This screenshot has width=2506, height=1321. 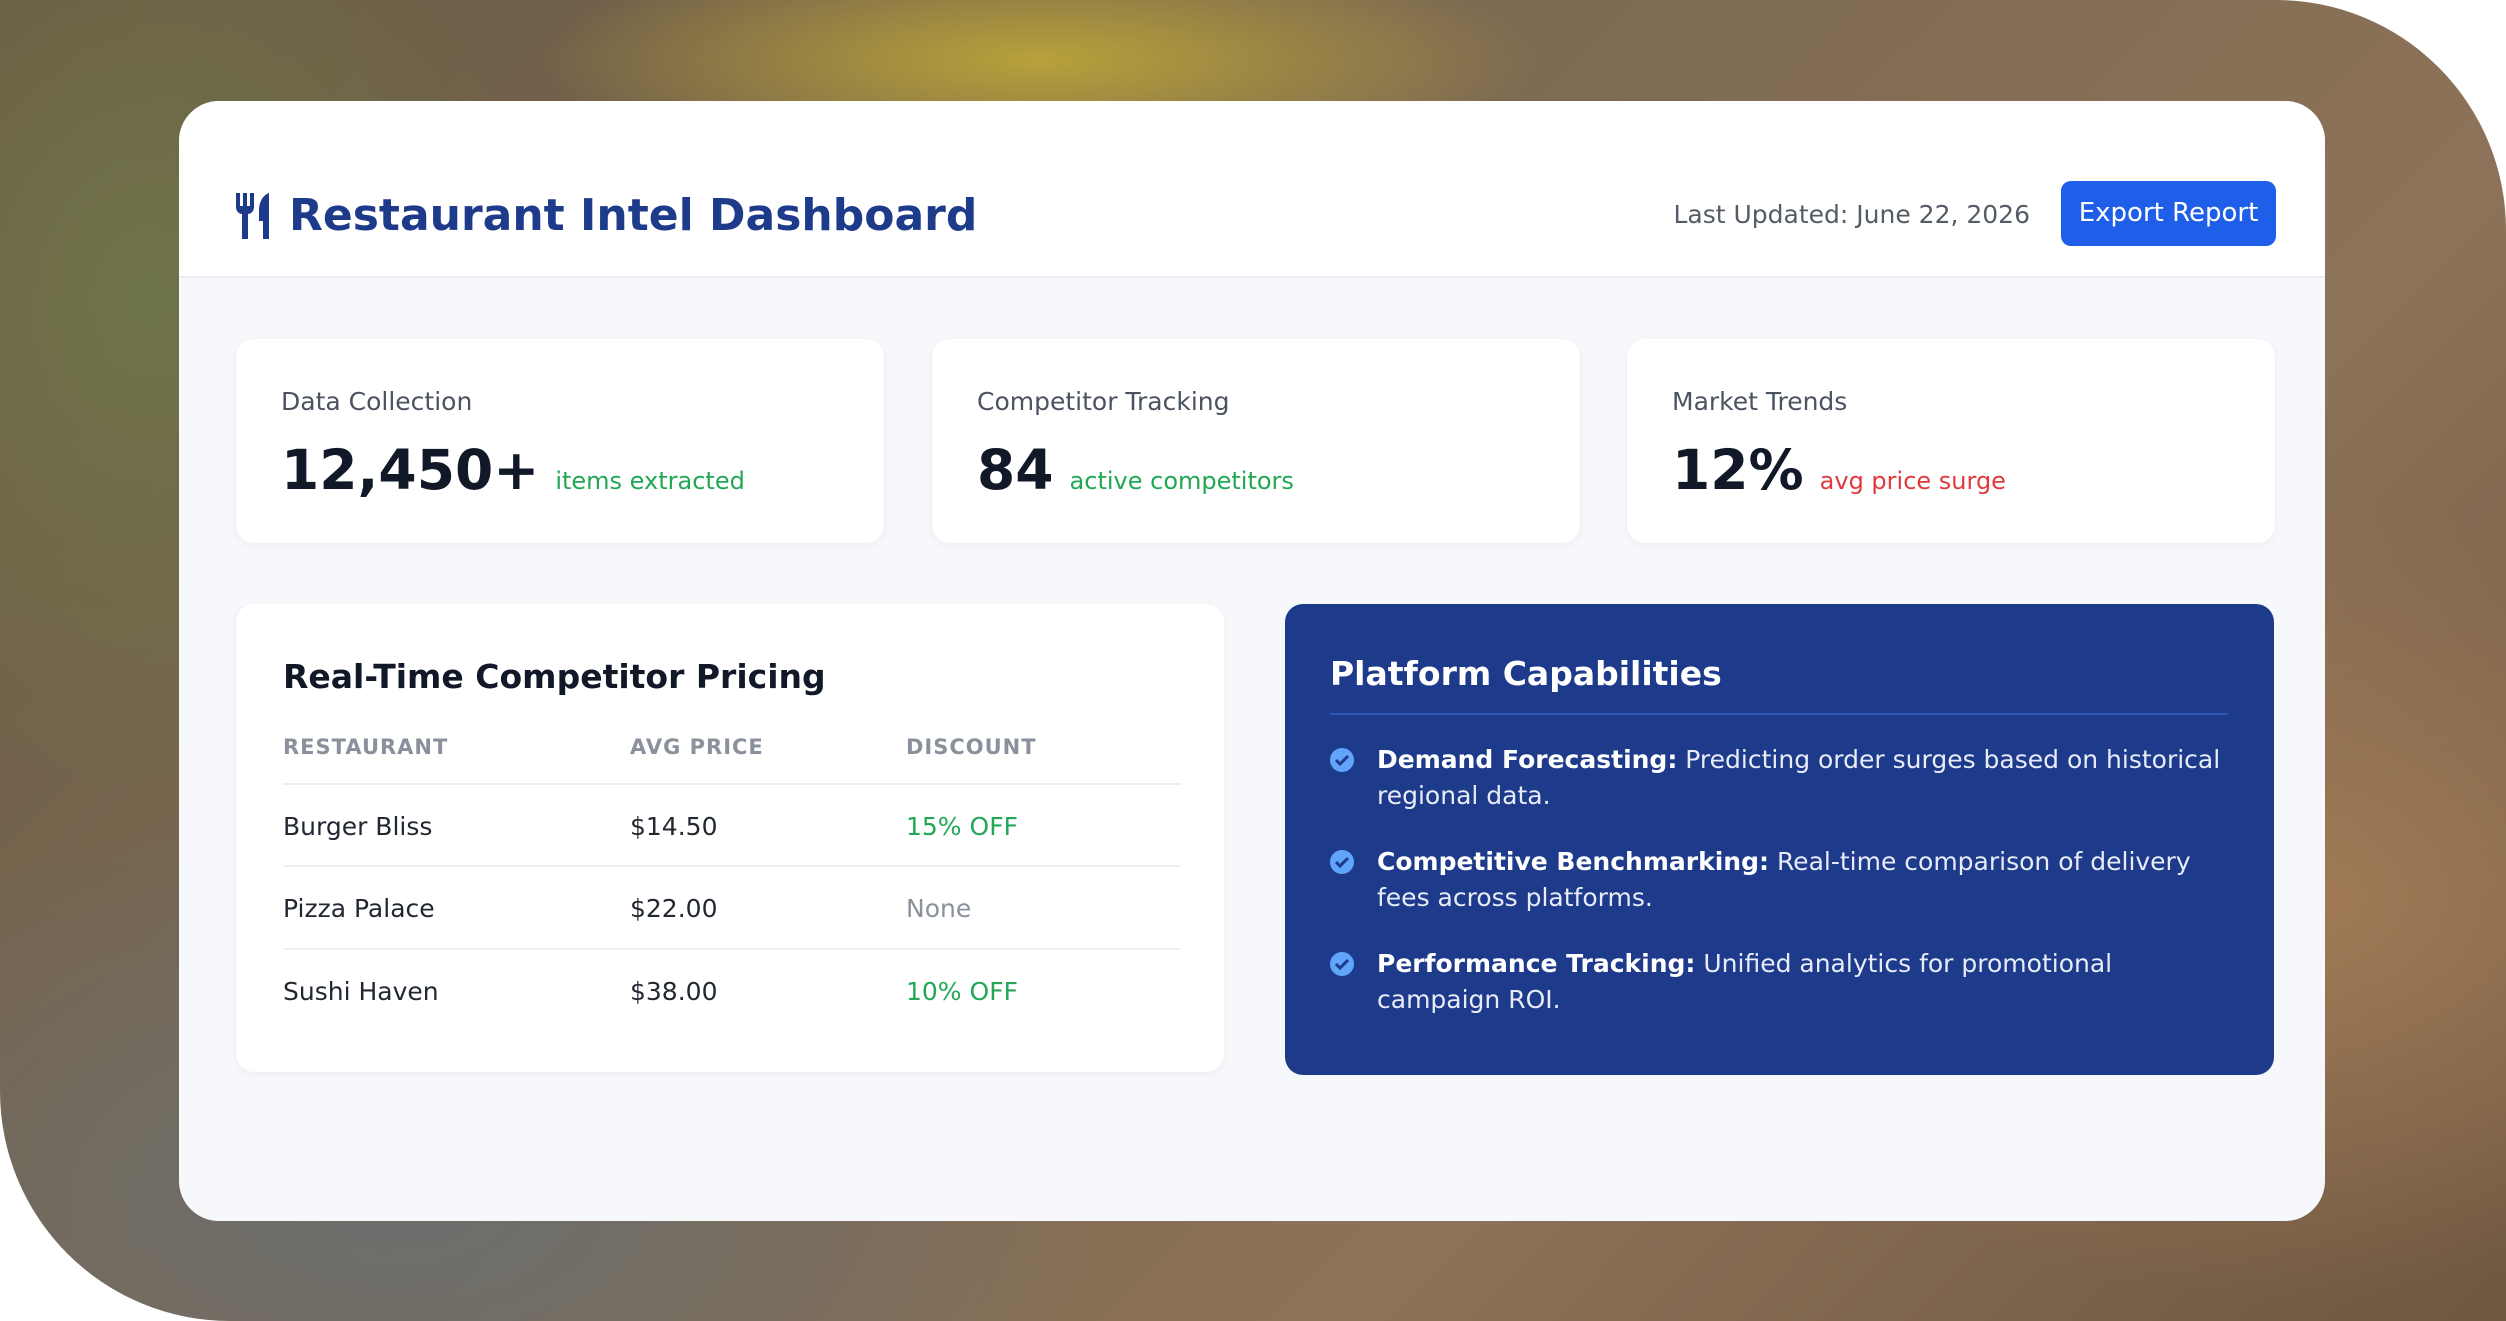 I want to click on utensils-icon, so click(x=252, y=216).